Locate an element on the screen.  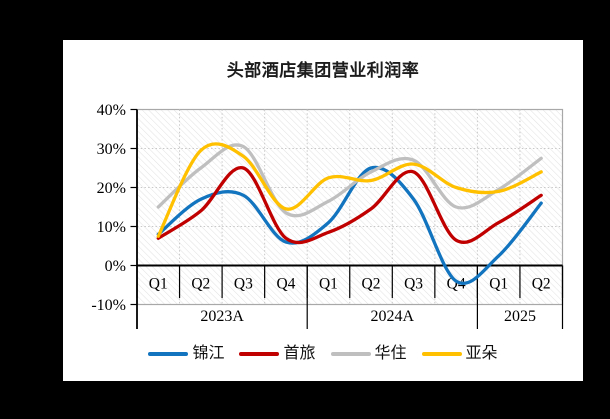
y-tick-label: 20% is located at coordinates (111, 188).